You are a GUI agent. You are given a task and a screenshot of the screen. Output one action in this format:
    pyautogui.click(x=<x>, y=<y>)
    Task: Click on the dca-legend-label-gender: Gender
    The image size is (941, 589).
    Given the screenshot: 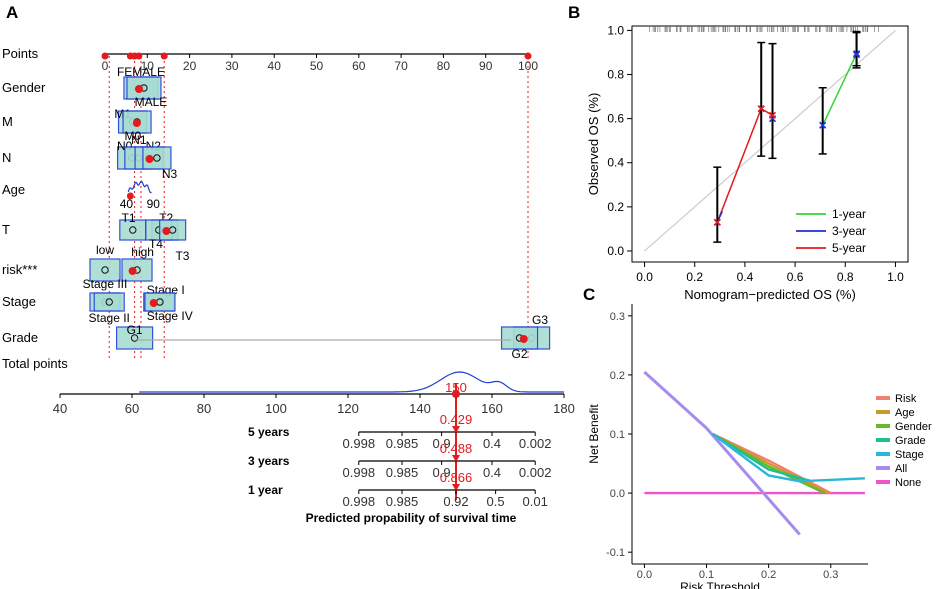 What is the action you would take?
    pyautogui.click(x=913, y=427)
    